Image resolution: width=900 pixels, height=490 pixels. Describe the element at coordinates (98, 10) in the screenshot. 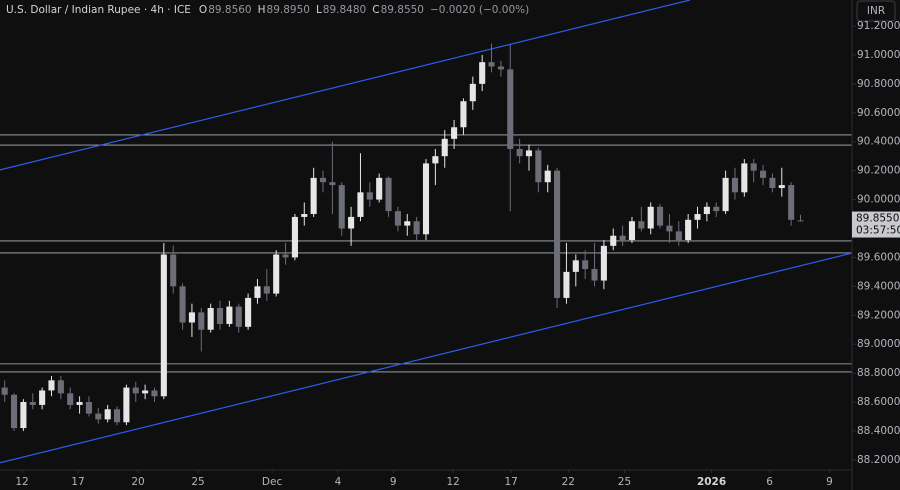

I see `symbol: U.S. Dollar / Indian Rupee · 4h · ICE` at that location.